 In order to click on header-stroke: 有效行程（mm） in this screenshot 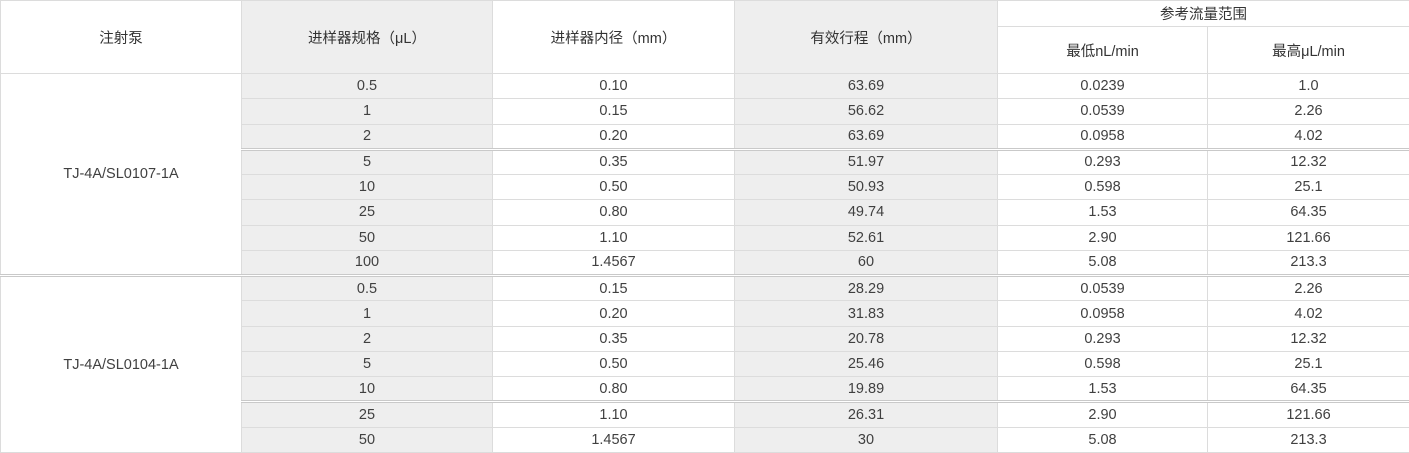, I will do `click(866, 37)`.